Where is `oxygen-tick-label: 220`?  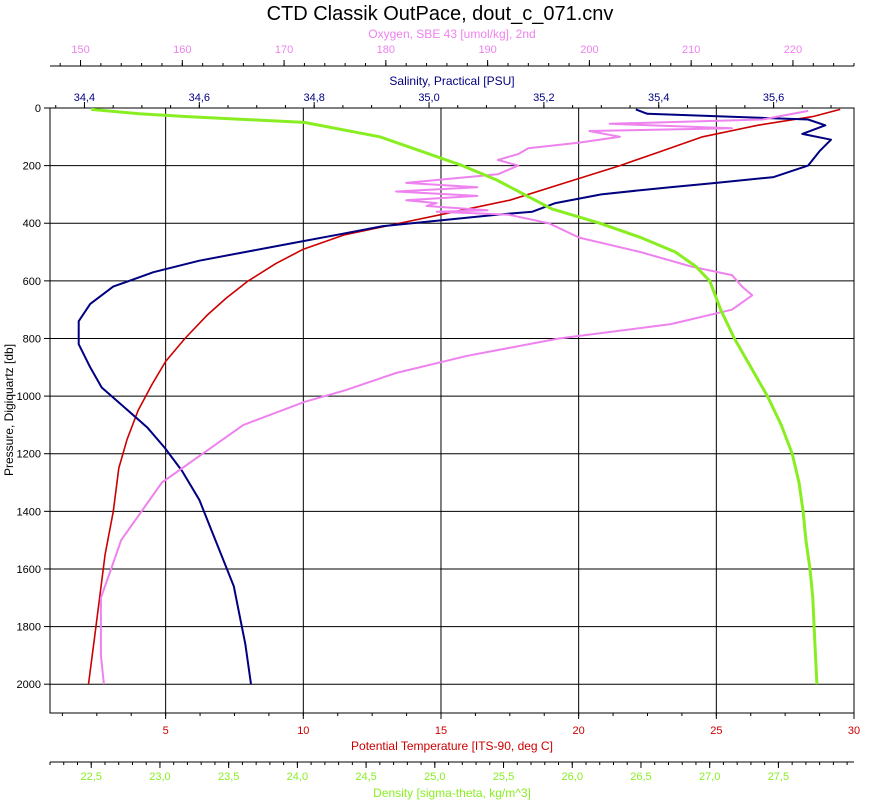
oxygen-tick-label: 220 is located at coordinates (793, 50).